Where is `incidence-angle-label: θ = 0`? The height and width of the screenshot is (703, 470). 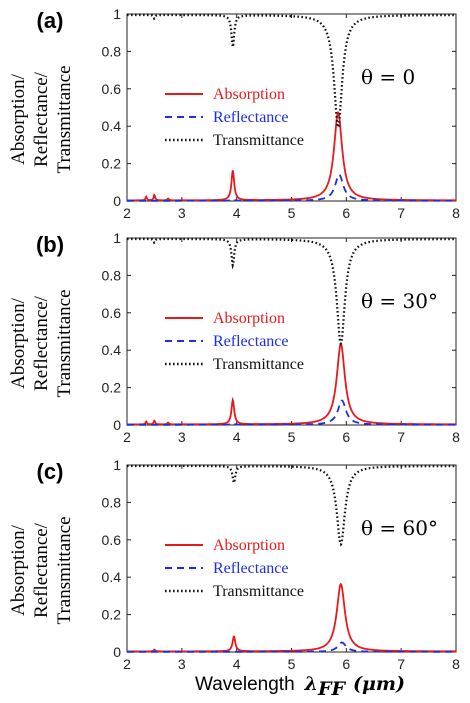
incidence-angle-label: θ = 0 is located at coordinates (388, 77).